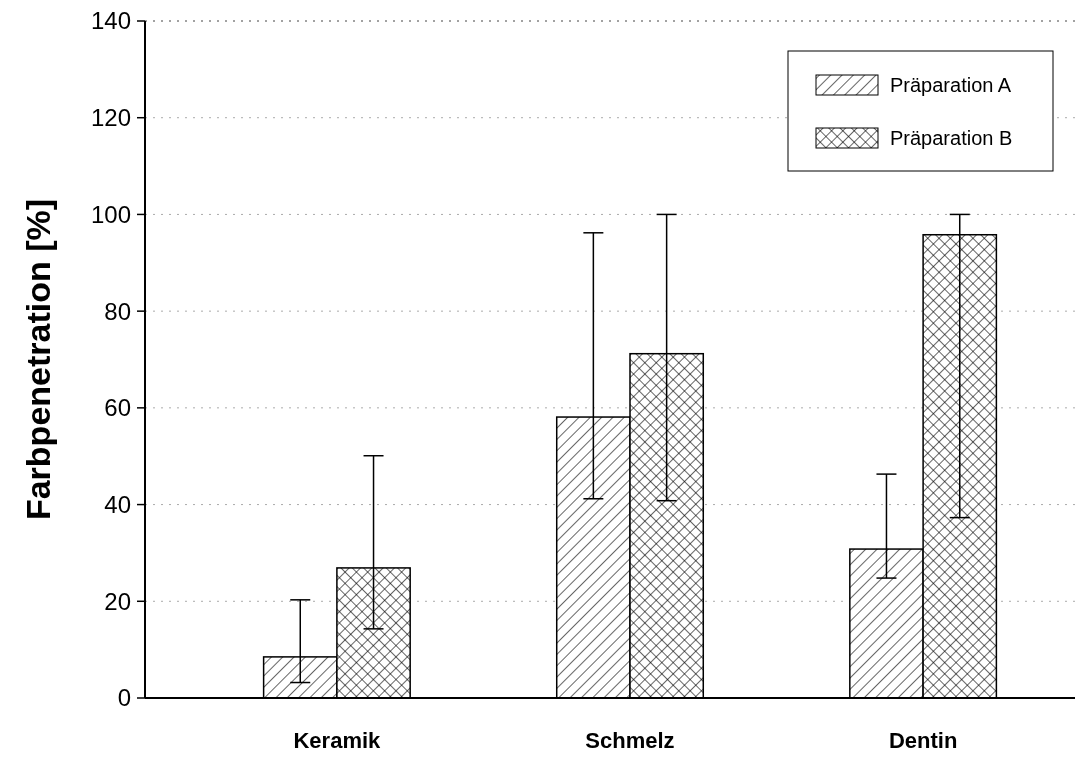 The width and height of the screenshot is (1075, 762). What do you see at coordinates (630, 740) in the screenshot?
I see `x-tick-label: Schmelz` at bounding box center [630, 740].